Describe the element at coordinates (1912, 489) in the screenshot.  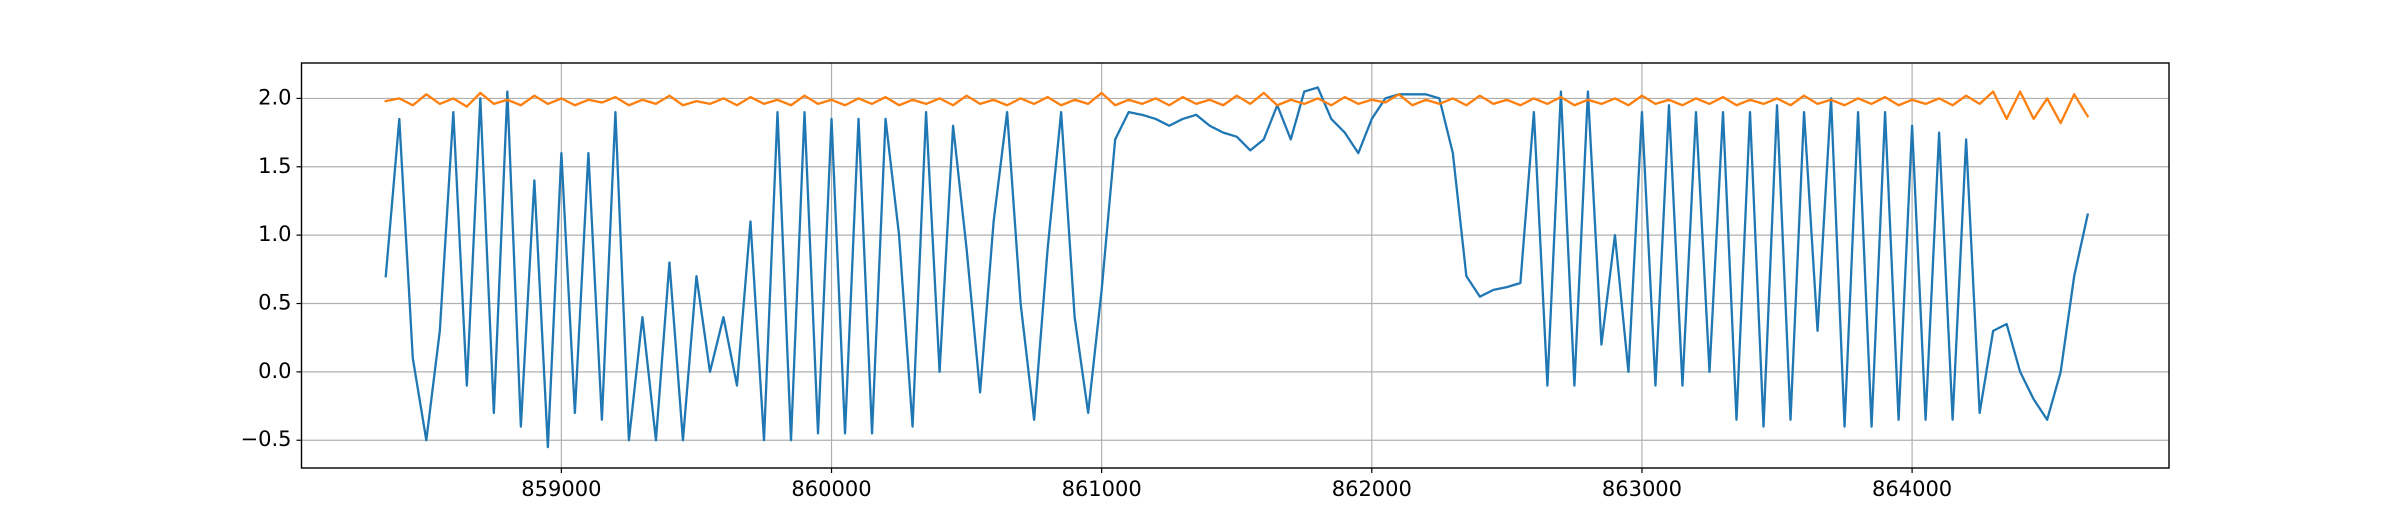
I see `x-tick-label: 864000` at that location.